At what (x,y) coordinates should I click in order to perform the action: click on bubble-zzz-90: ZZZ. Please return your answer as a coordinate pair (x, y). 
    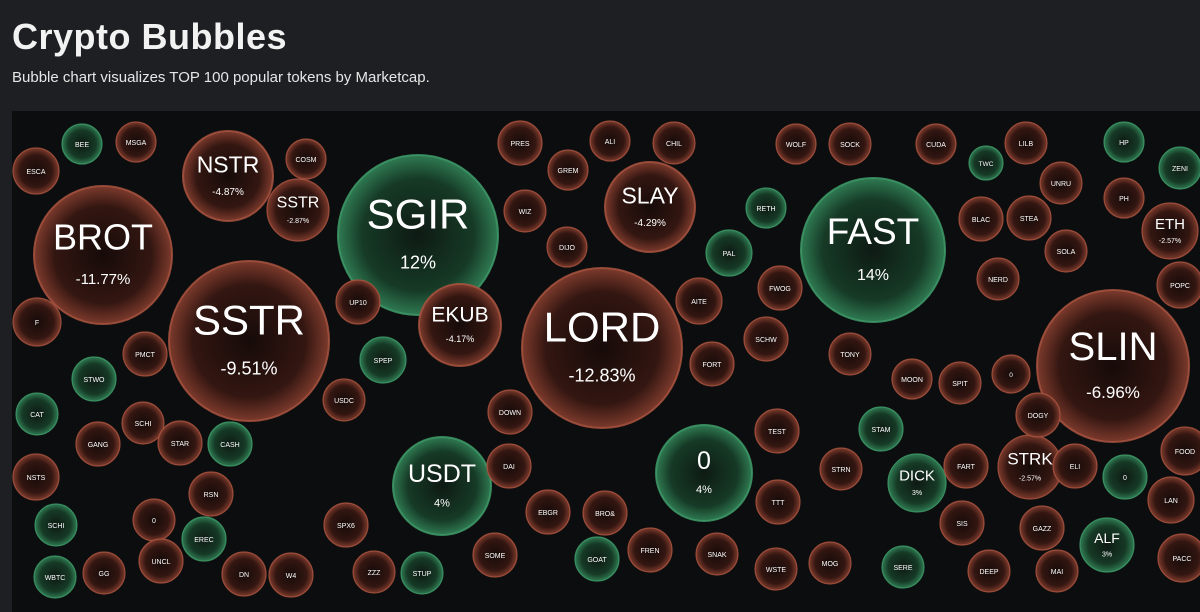
    Looking at the image, I should click on (374, 572).